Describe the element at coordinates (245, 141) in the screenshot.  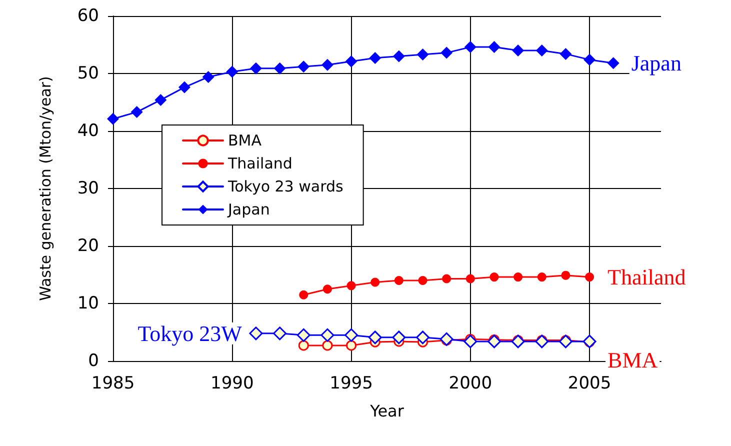
I see `legend-label: BMA` at that location.